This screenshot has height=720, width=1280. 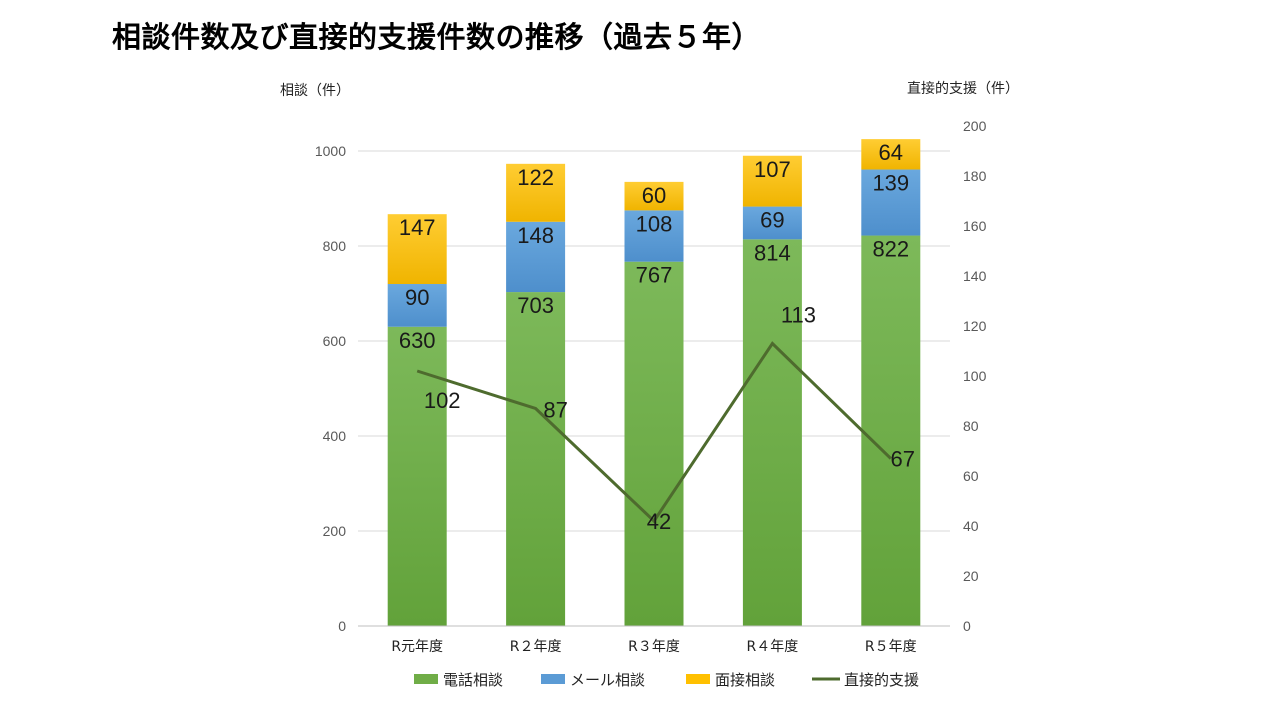 I want to click on y2-tick-label: 40, so click(x=971, y=526).